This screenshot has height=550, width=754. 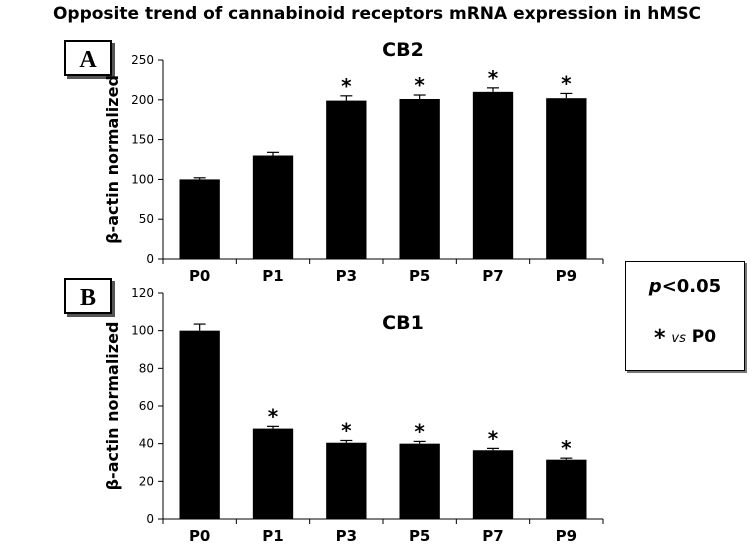 What do you see at coordinates (566, 83) in the screenshot?
I see `cb2-significance-star-p9: *` at bounding box center [566, 83].